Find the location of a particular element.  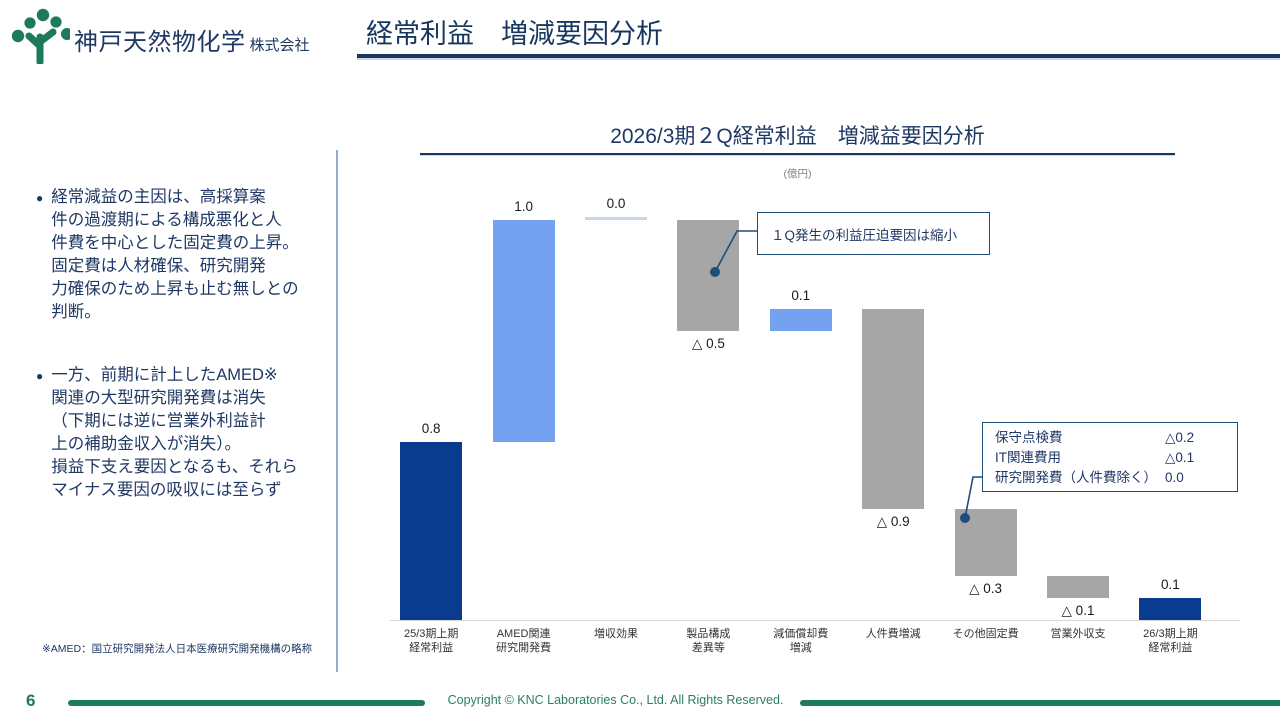

callout-row-label: 研究開発費（人件費除く） is located at coordinates (1076, 477).